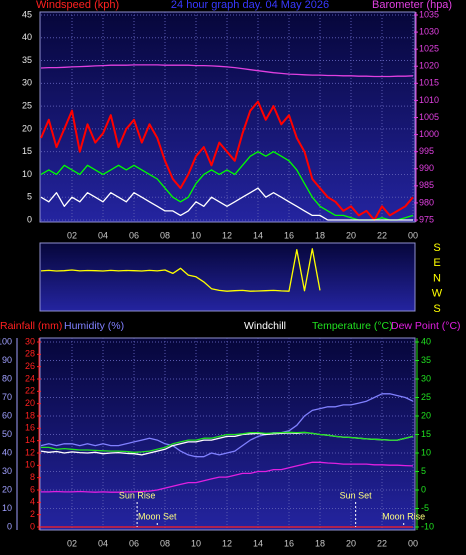 This screenshot has width=466, height=555. I want to click on y-tick-label: E, so click(436, 263).